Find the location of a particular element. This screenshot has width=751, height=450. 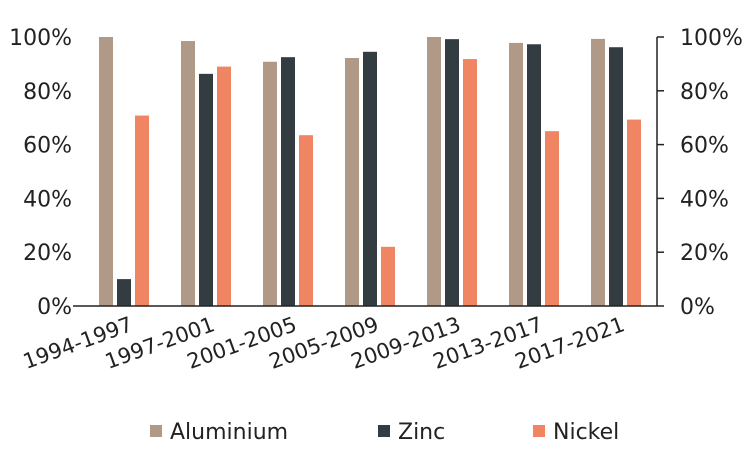

left-y-tick-label: 0% is located at coordinates (54, 307).